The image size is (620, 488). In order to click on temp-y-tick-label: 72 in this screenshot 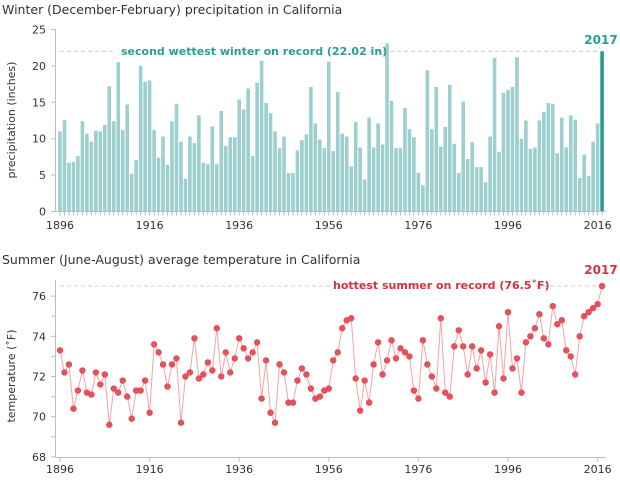, I will do `click(39, 377)`.